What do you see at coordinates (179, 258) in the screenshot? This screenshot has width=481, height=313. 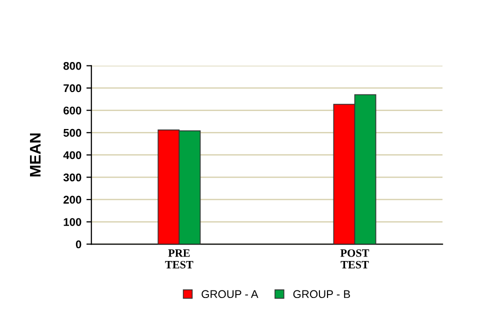 I see `x-tick-label: PRE TEST` at bounding box center [179, 258].